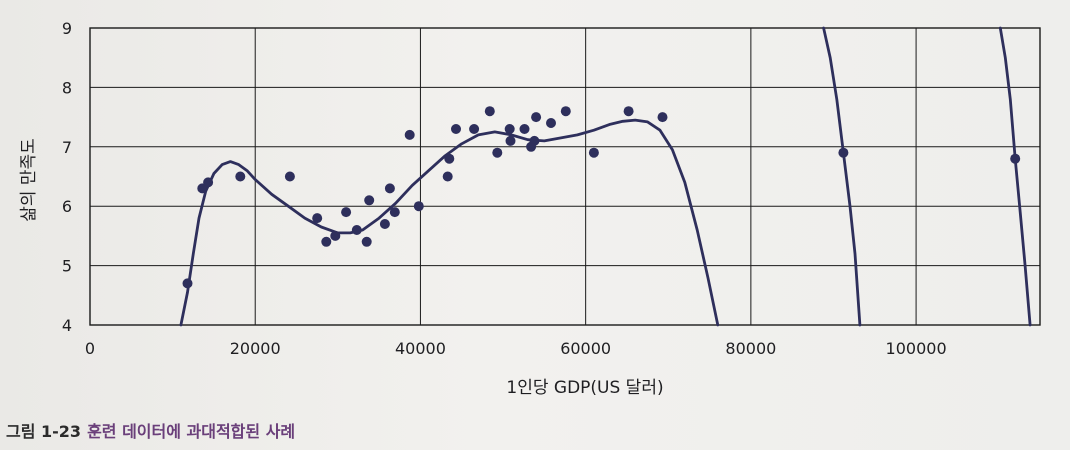  I want to click on x-tick-label: 80000, so click(750, 348).